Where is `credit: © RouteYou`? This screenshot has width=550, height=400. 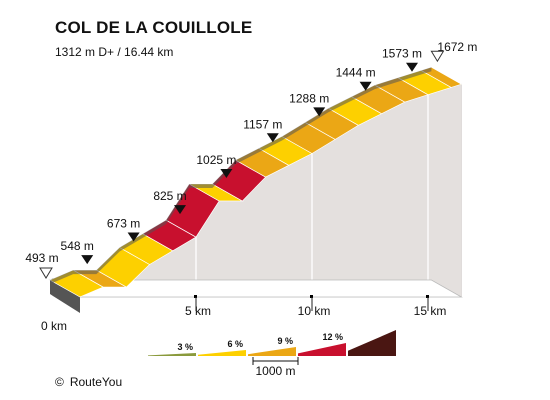
credit: © RouteYou is located at coordinates (88, 382).